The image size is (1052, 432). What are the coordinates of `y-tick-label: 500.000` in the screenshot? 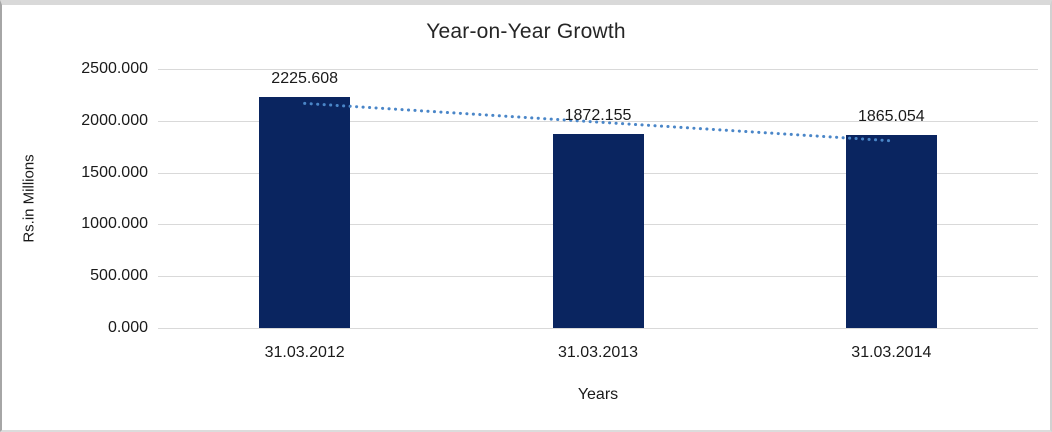 It's located at (119, 276).